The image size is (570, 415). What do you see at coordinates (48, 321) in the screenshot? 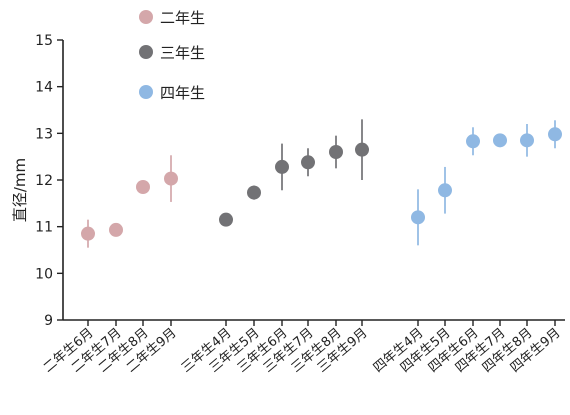
I see `y-tick-label: 9` at bounding box center [48, 321].